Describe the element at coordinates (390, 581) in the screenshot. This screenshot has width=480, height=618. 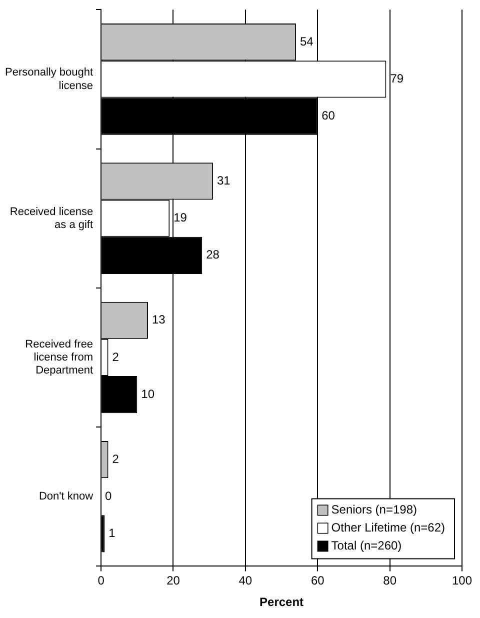
I see `x-tick-label: 80` at that location.